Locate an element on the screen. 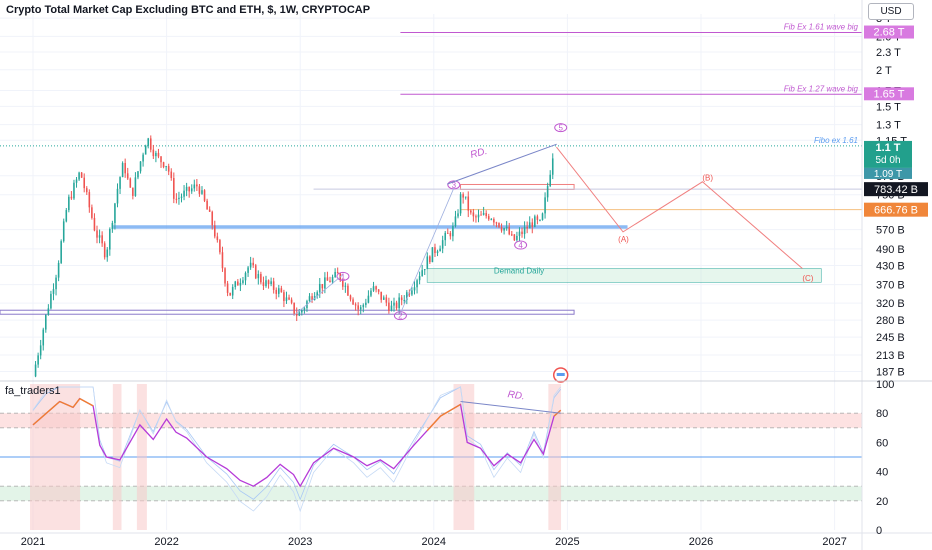  price-tick-label: 213 B is located at coordinates (890, 356).